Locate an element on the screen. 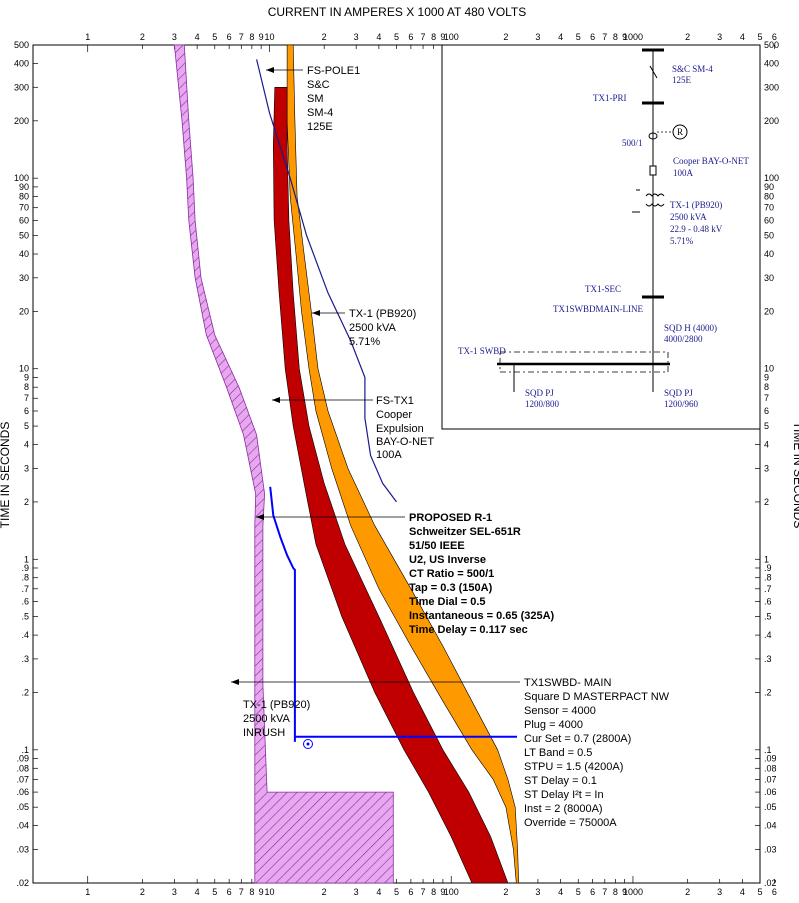 The height and width of the screenshot is (903, 799). y-tick-label-left: .4 is located at coordinates (25, 635).